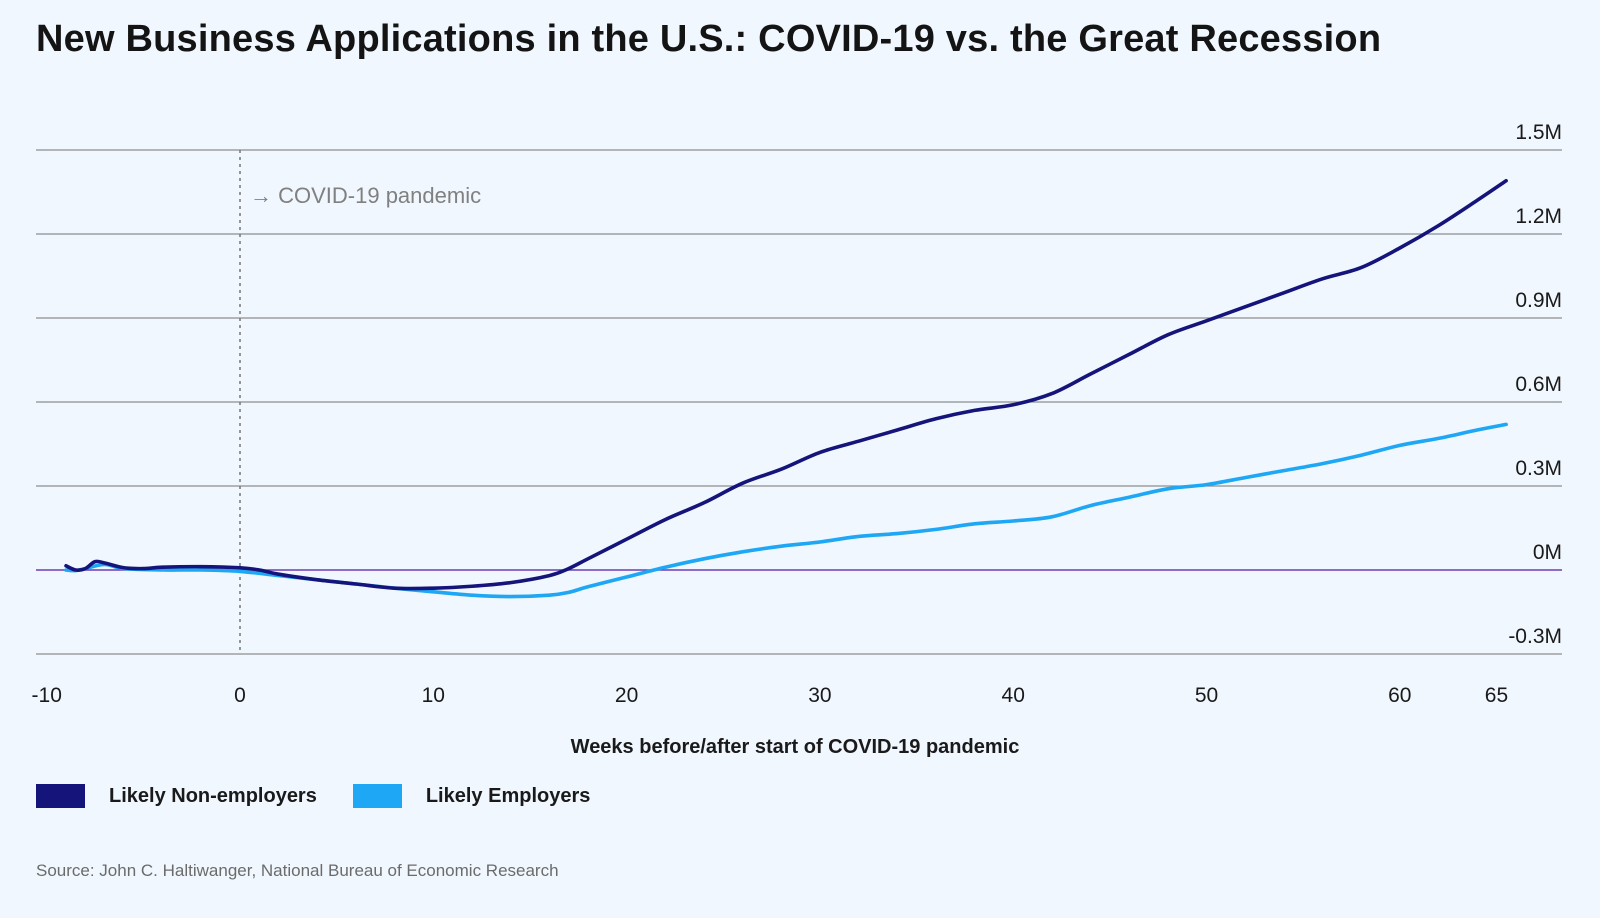 Image resolution: width=1600 pixels, height=918 pixels. I want to click on legend-swatch-non-employers, so click(60, 796).